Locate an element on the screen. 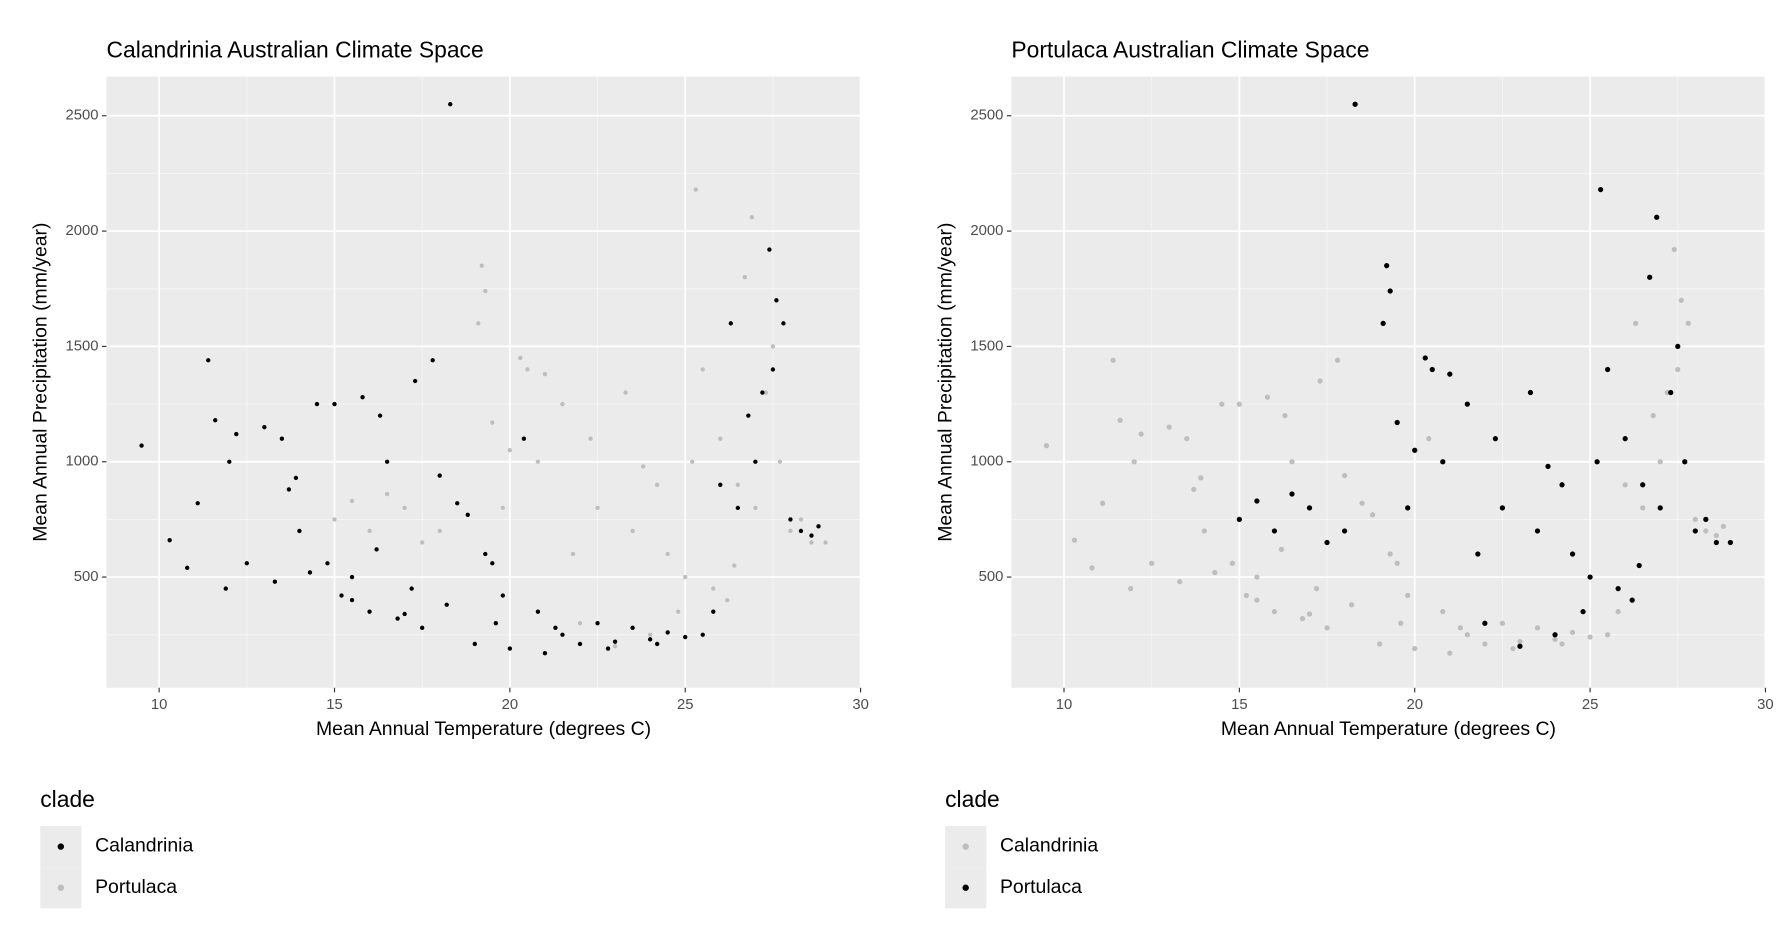  y-tick-label: 500 is located at coordinates (991, 577).